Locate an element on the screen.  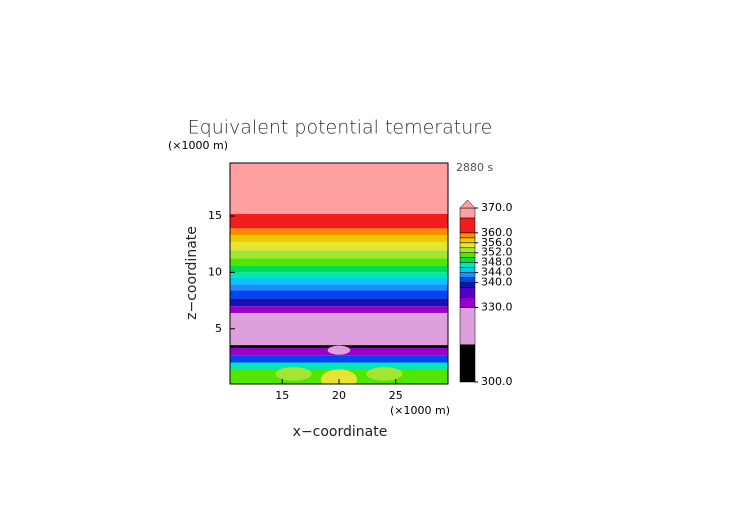
y-unit: (×1000 m) is located at coordinates (198, 145).